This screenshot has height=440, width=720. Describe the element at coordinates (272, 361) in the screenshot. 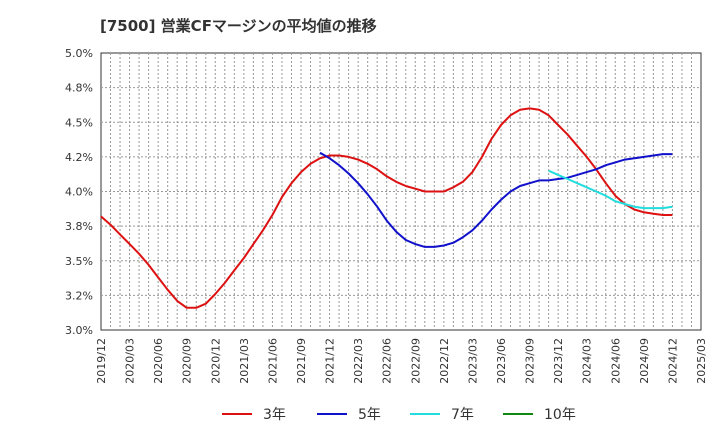

I see `x-tick-label: 2021/06` at that location.